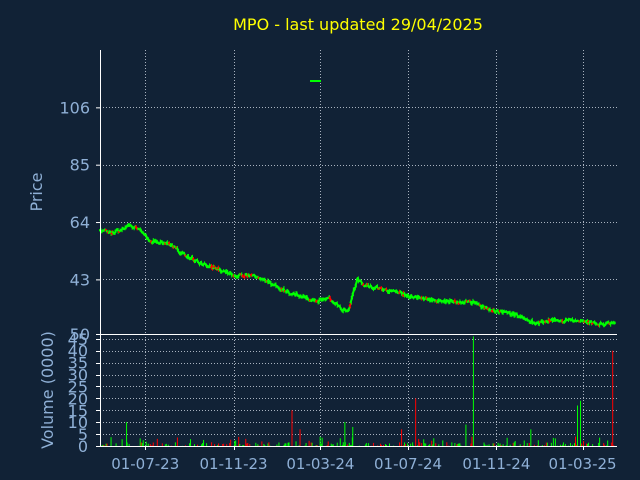 This screenshot has height=480, width=640. What do you see at coordinates (36, 191) in the screenshot?
I see `price-axis-label: Price` at bounding box center [36, 191].